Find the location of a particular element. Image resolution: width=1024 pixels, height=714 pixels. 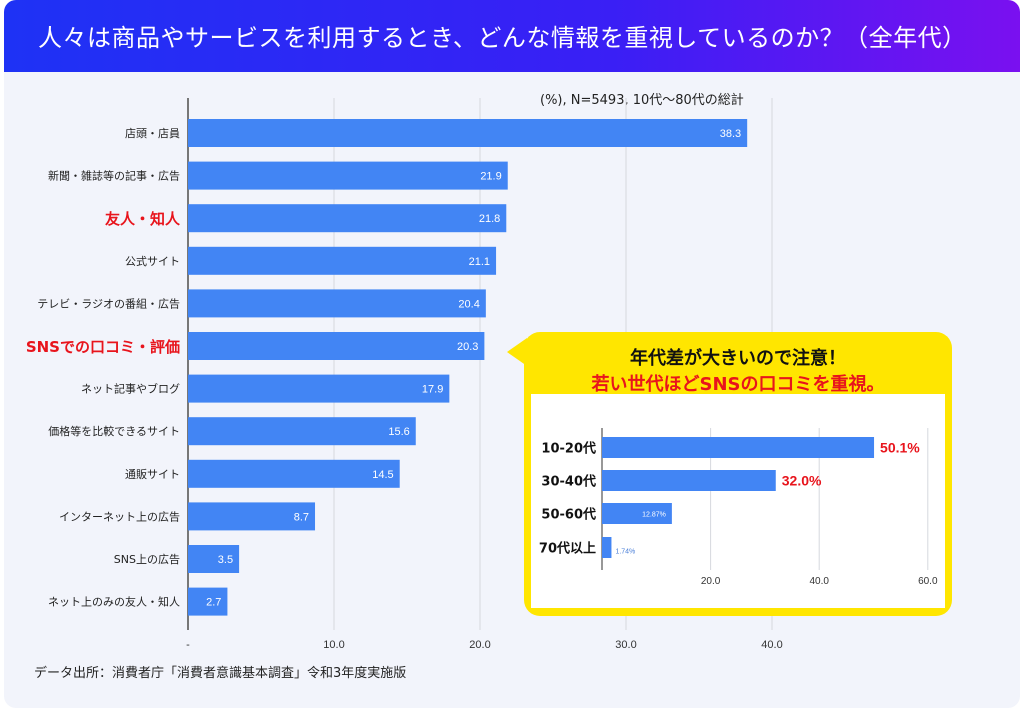

data-source: データ出所：消費者庁「消費者意識基本調査」令和3年度実施版 is located at coordinates (220, 673).